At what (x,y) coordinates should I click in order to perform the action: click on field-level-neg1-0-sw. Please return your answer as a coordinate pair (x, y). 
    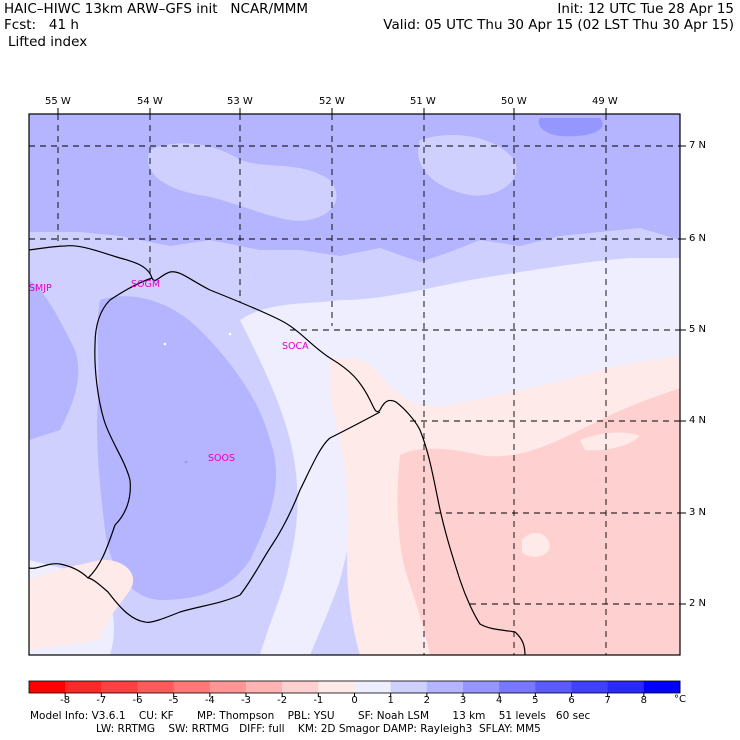
    Looking at the image, I should click on (81, 604).